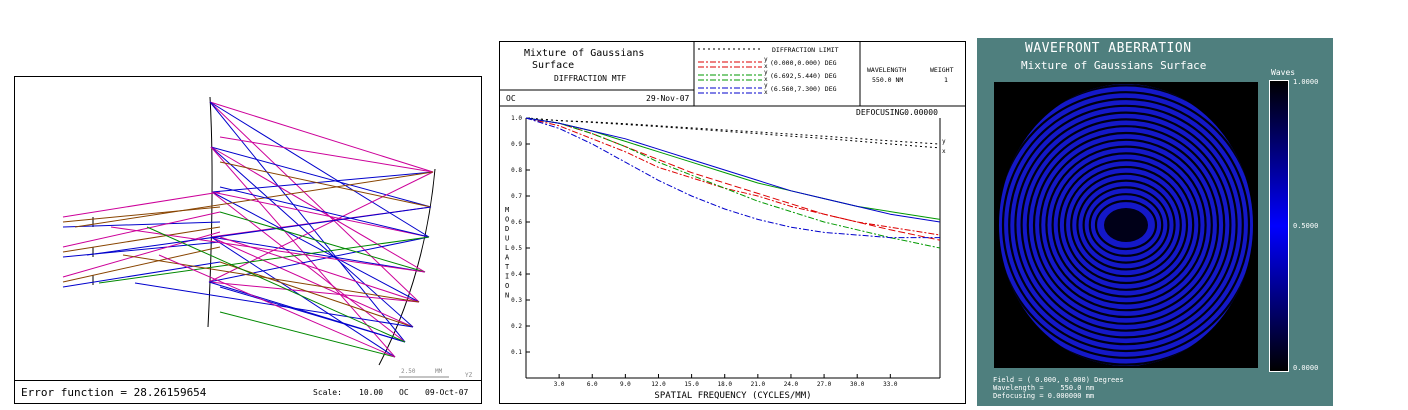 Image resolution: width=1408 pixels, height=410 pixels. What do you see at coordinates (1283, 72) in the screenshot?
I see `colorbar-label: Waves` at bounding box center [1283, 72].